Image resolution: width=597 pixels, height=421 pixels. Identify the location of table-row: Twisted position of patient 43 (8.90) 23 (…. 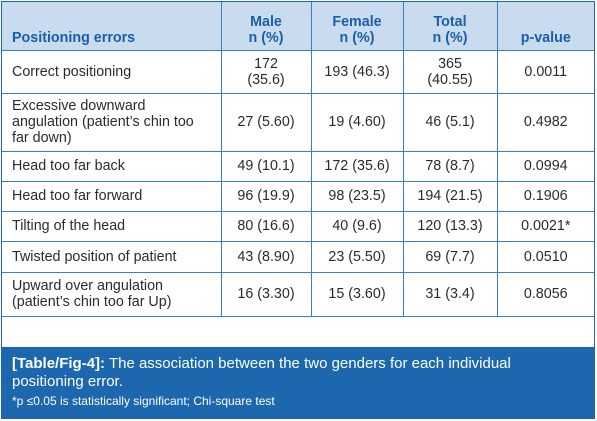
(298, 257).